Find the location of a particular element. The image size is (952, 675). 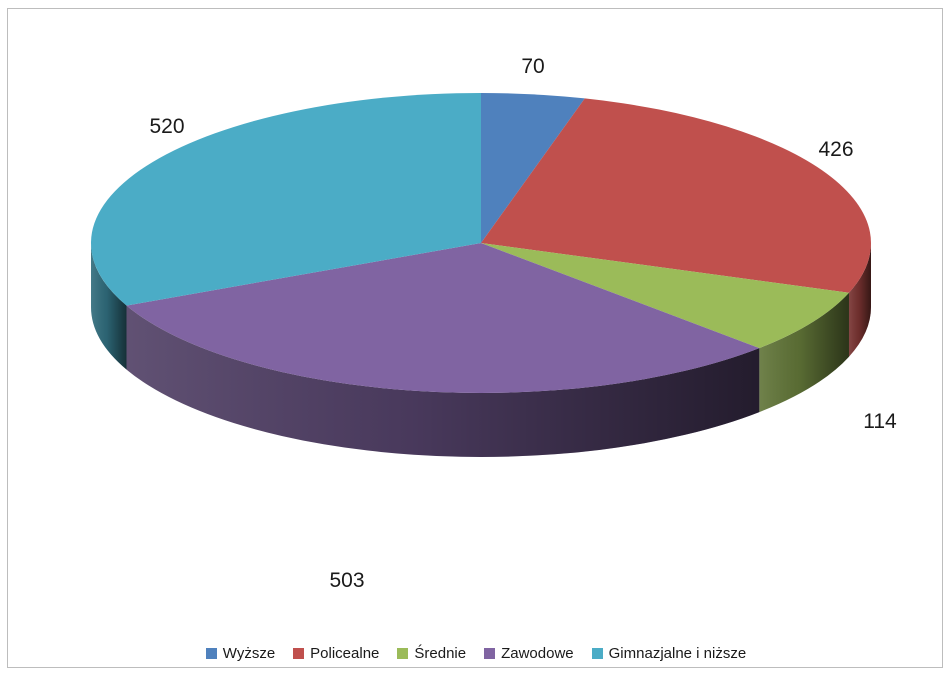

legend-item-srednie: Średnie is located at coordinates (431, 653).